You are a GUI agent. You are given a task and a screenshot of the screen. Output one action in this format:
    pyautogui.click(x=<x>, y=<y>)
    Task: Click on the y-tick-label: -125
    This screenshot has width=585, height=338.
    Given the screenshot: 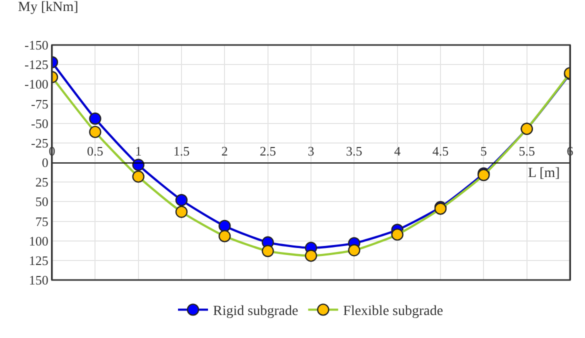 What is the action you would take?
    pyautogui.click(x=36, y=64)
    